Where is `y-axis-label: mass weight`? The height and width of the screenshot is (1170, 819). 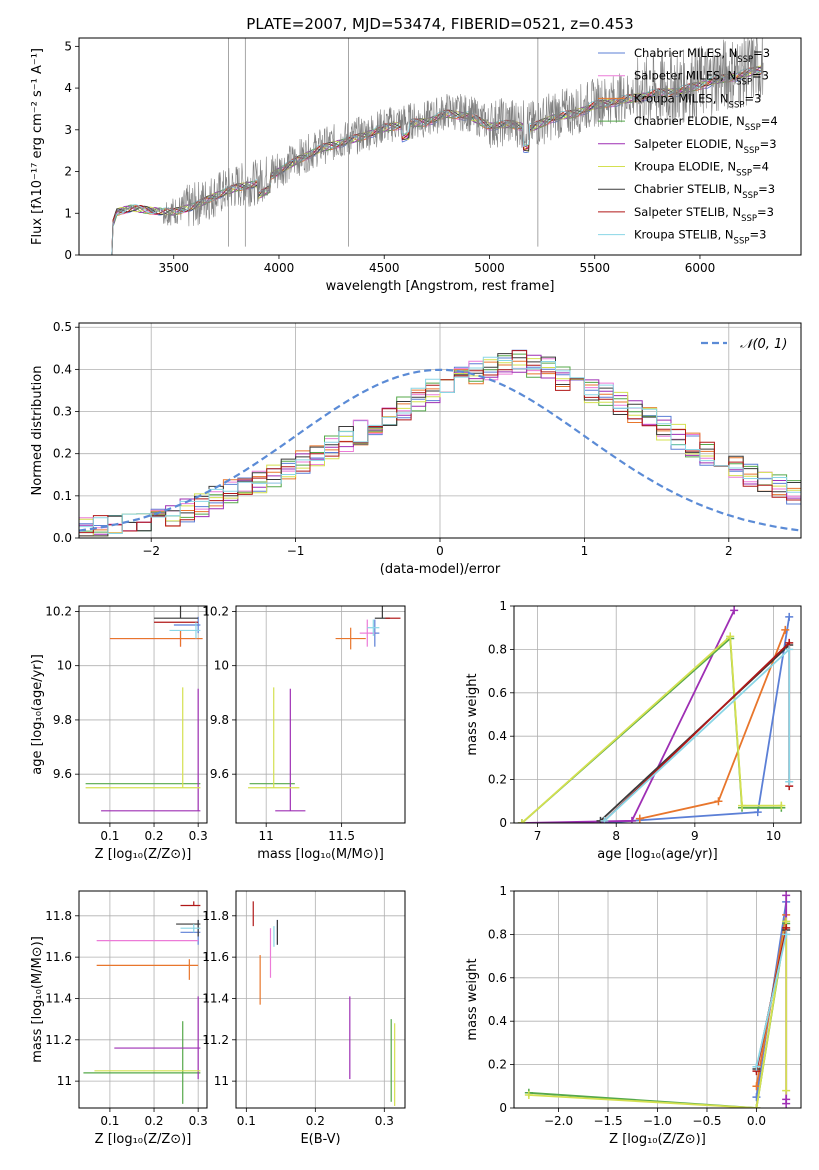 y-axis-label: mass weight is located at coordinates (472, 999).